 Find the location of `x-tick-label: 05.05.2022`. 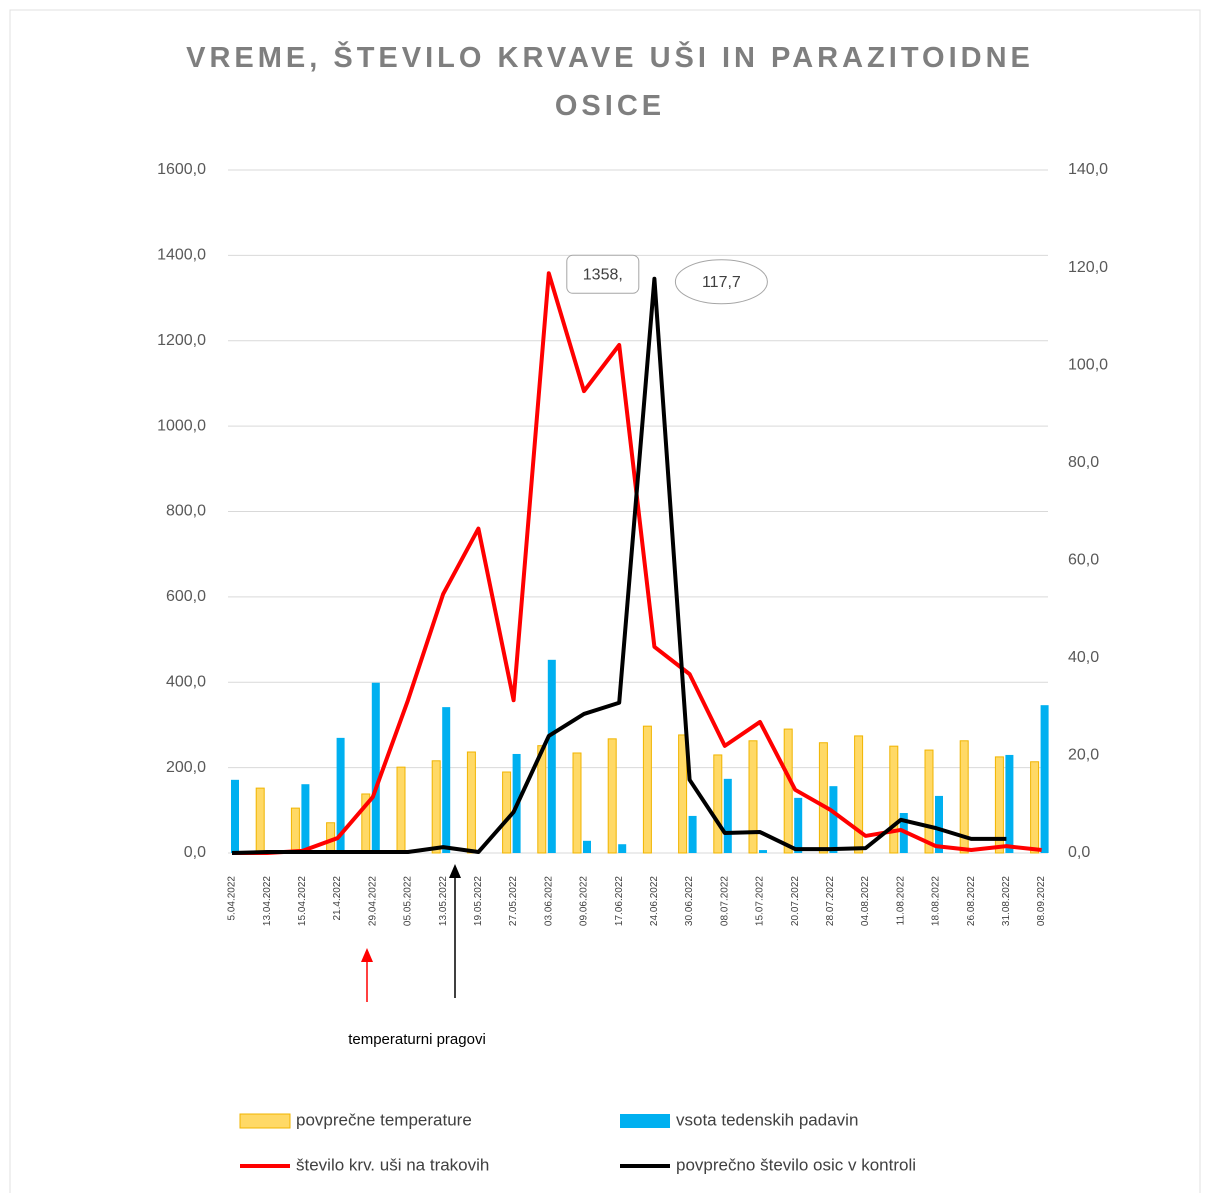

x-tick-label: 05.05.2022 is located at coordinates (408, 901).